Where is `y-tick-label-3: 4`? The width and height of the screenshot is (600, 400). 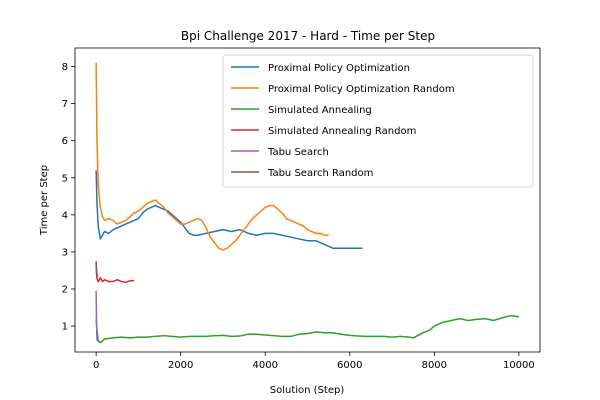
y-tick-label-3: 4 is located at coordinates (65, 215).